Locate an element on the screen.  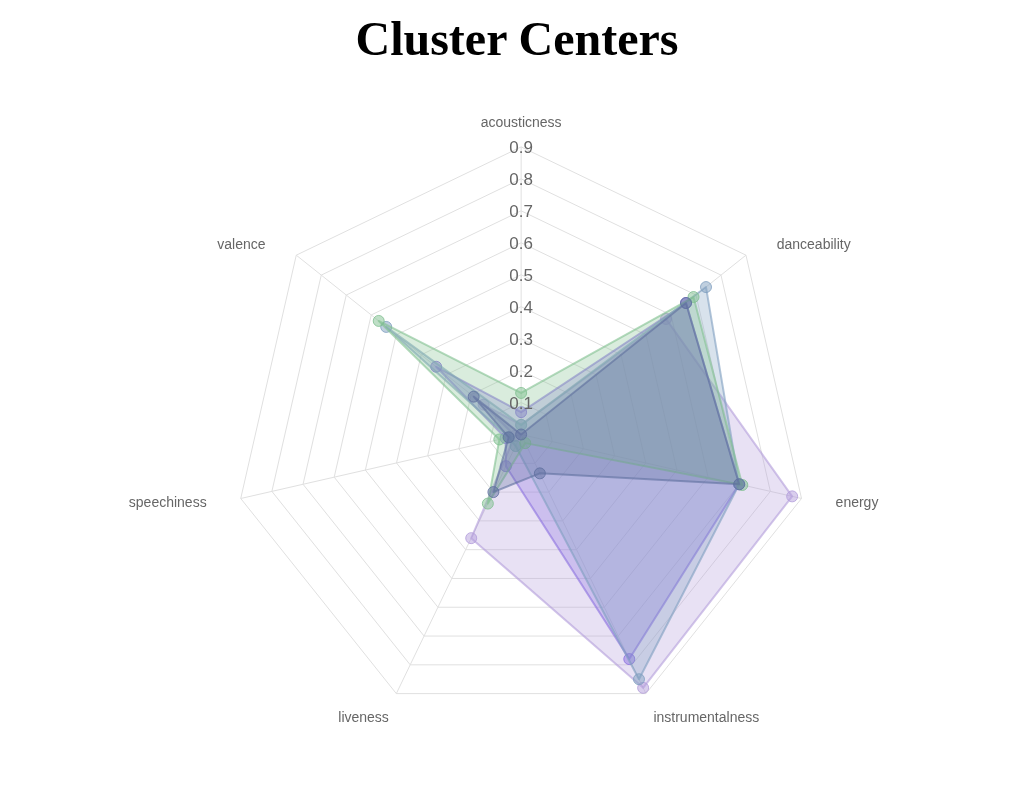
y-tick-label: 0.7 is located at coordinates (521, 211).